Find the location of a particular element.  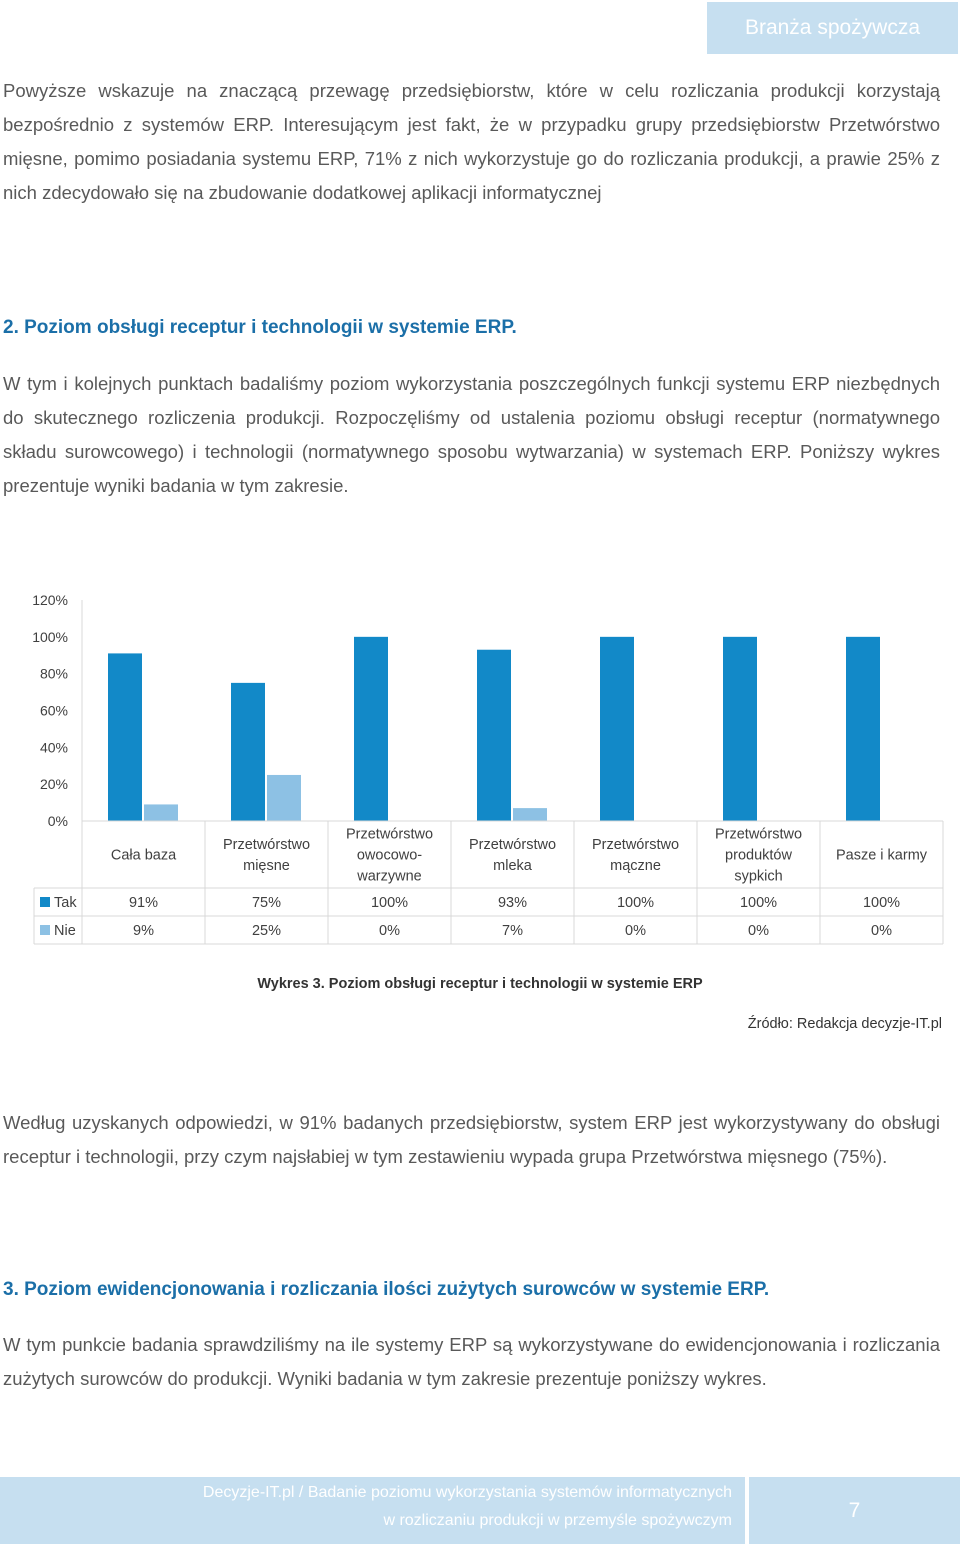

data-label: 93% is located at coordinates (512, 903).